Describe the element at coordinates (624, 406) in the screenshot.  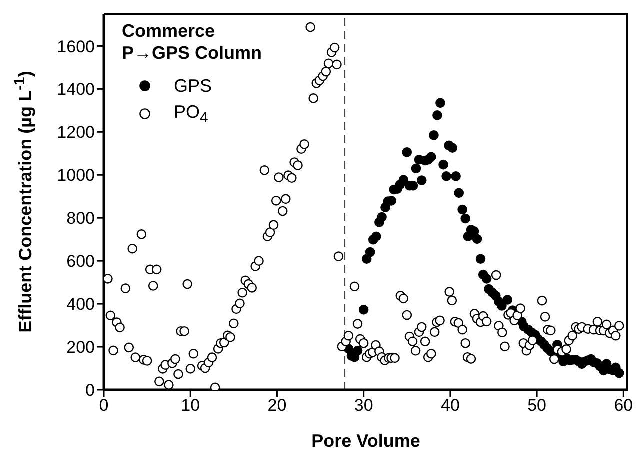
I see `x-tick-label: 60` at that location.